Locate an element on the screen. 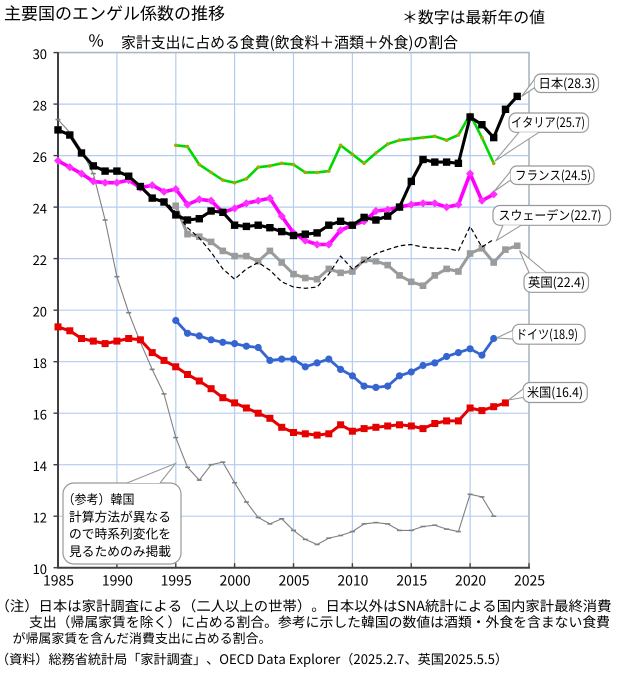  svg-text: 2025 is located at coordinates (529, 581).